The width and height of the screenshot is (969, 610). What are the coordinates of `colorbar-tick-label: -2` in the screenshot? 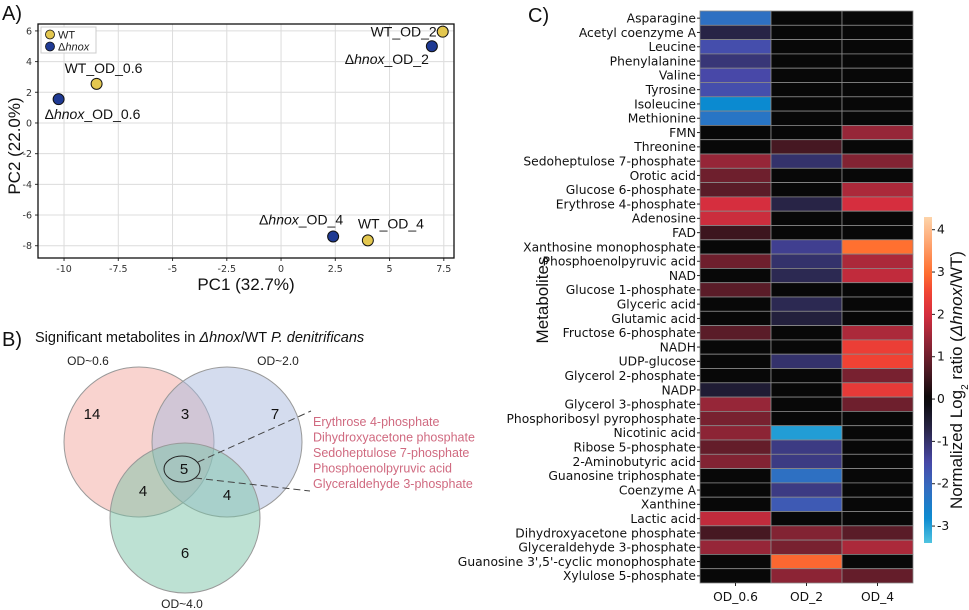 It's located at (943, 484).